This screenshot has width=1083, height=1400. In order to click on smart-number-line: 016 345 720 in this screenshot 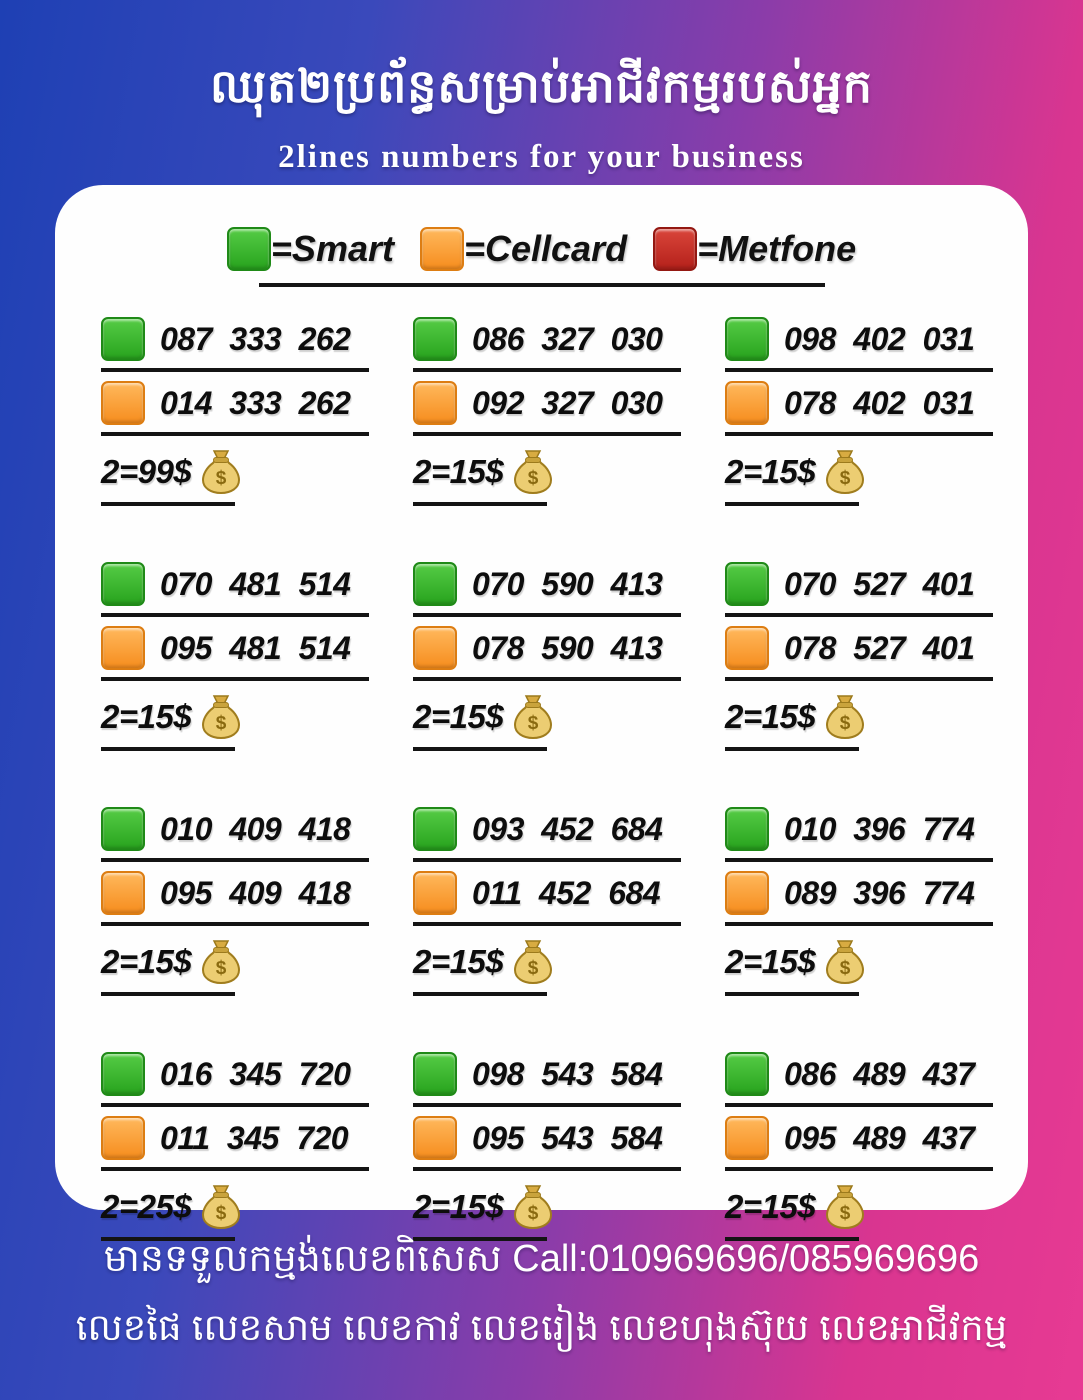, I will do `click(235, 1079)`.